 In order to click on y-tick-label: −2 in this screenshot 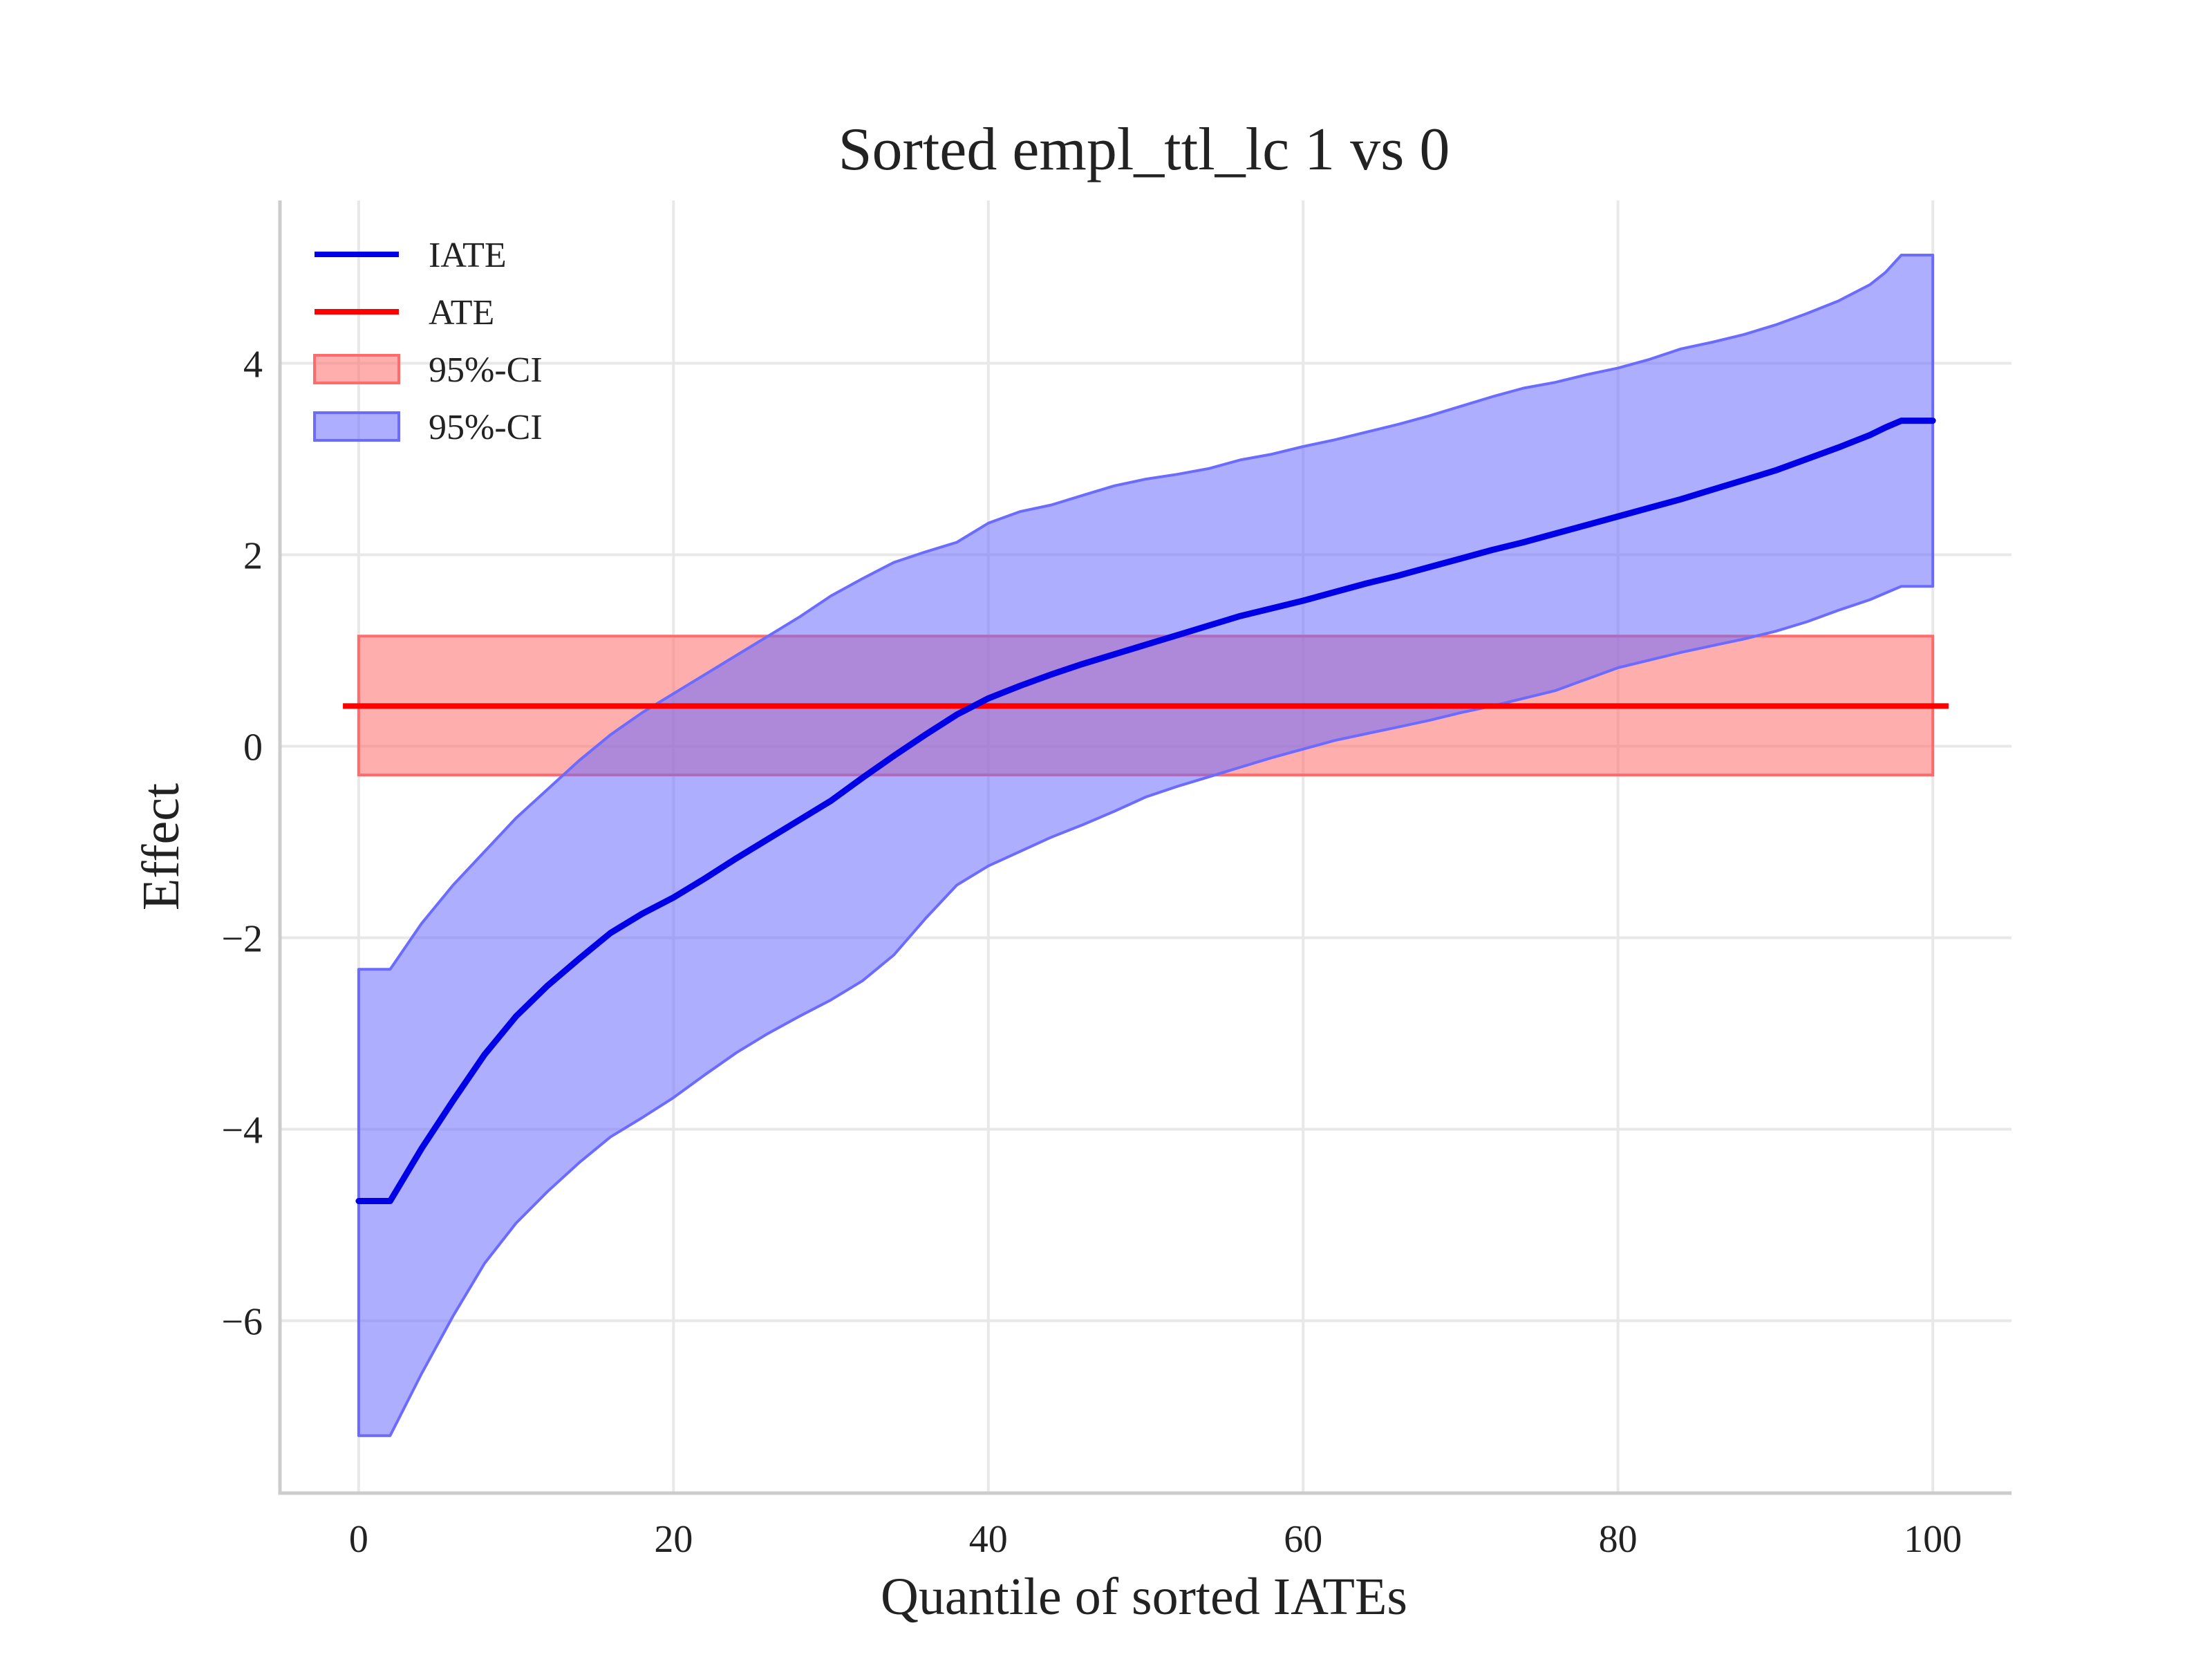, I will do `click(242, 939)`.